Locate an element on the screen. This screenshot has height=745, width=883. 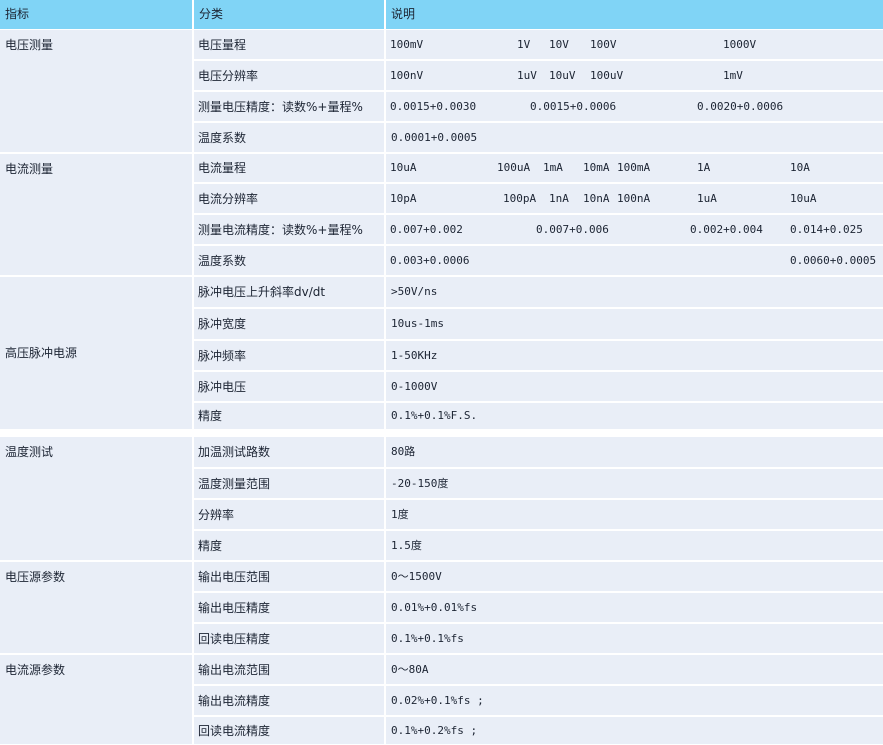
detail-text: 100nV is located at coordinates (407, 75).